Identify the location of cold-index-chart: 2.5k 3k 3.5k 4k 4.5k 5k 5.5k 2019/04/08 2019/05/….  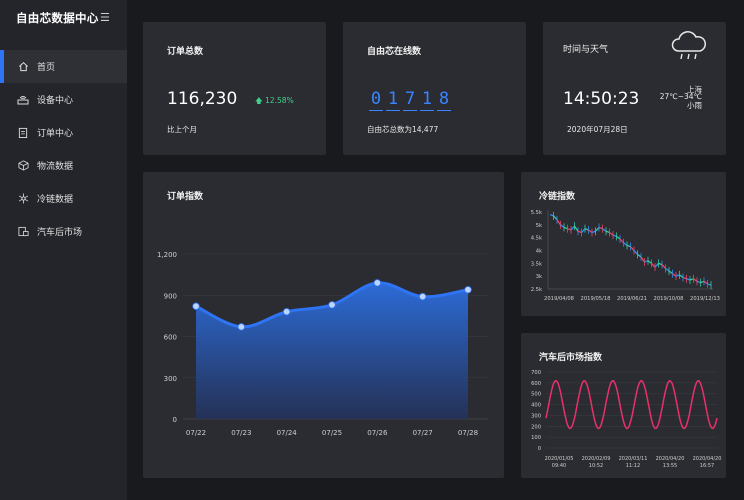
(625, 256).